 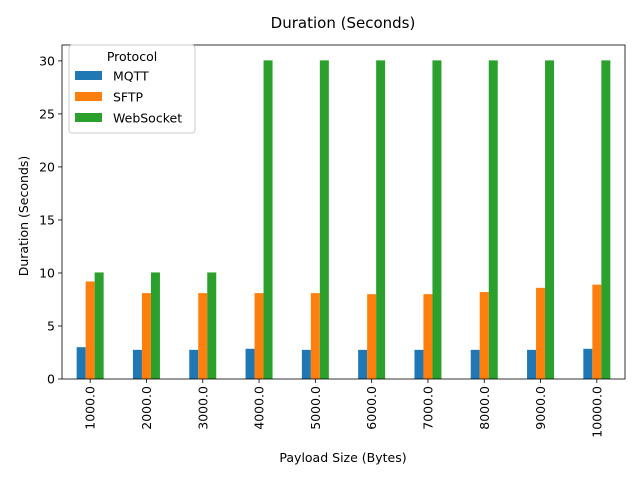 I want to click on y-tick-label: 10, so click(x=47, y=272).